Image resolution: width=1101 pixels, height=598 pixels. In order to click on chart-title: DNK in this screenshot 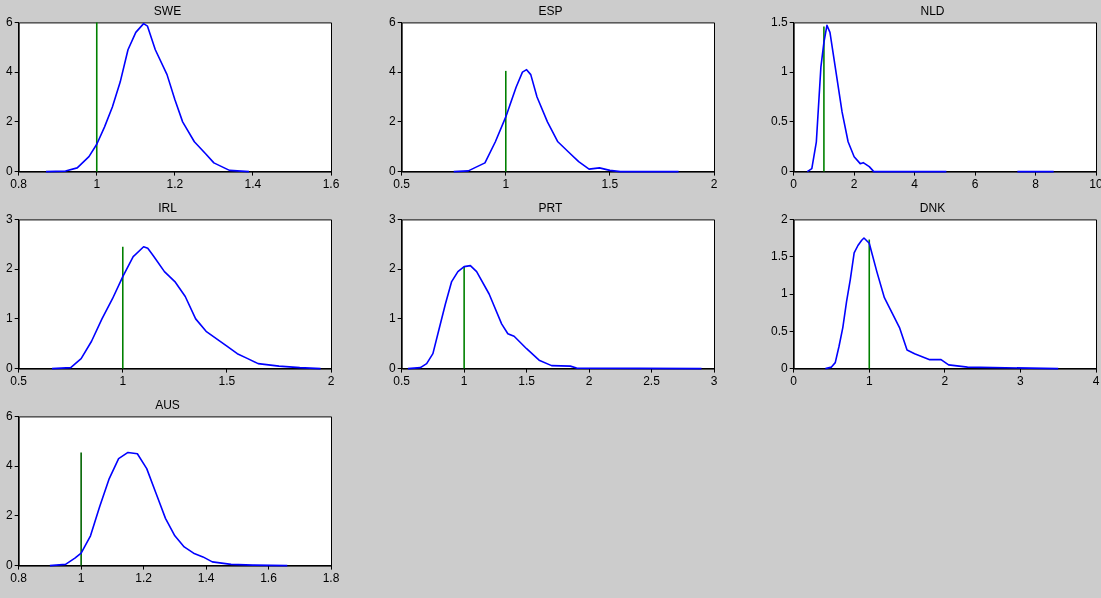, I will do `click(932, 207)`.